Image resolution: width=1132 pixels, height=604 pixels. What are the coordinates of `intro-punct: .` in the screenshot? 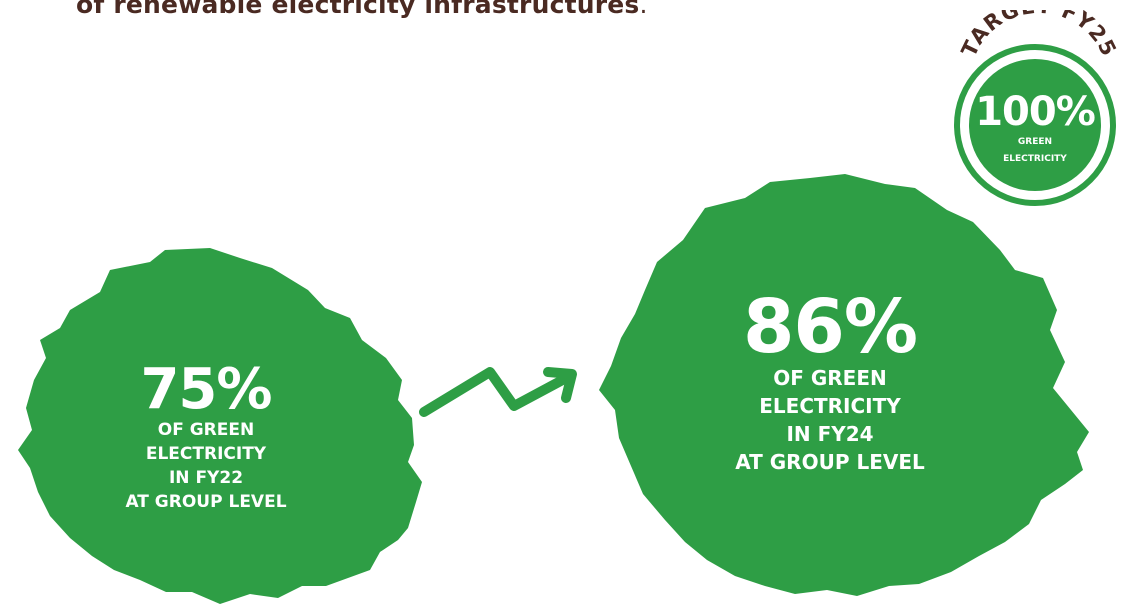 It's located at (643, 9).